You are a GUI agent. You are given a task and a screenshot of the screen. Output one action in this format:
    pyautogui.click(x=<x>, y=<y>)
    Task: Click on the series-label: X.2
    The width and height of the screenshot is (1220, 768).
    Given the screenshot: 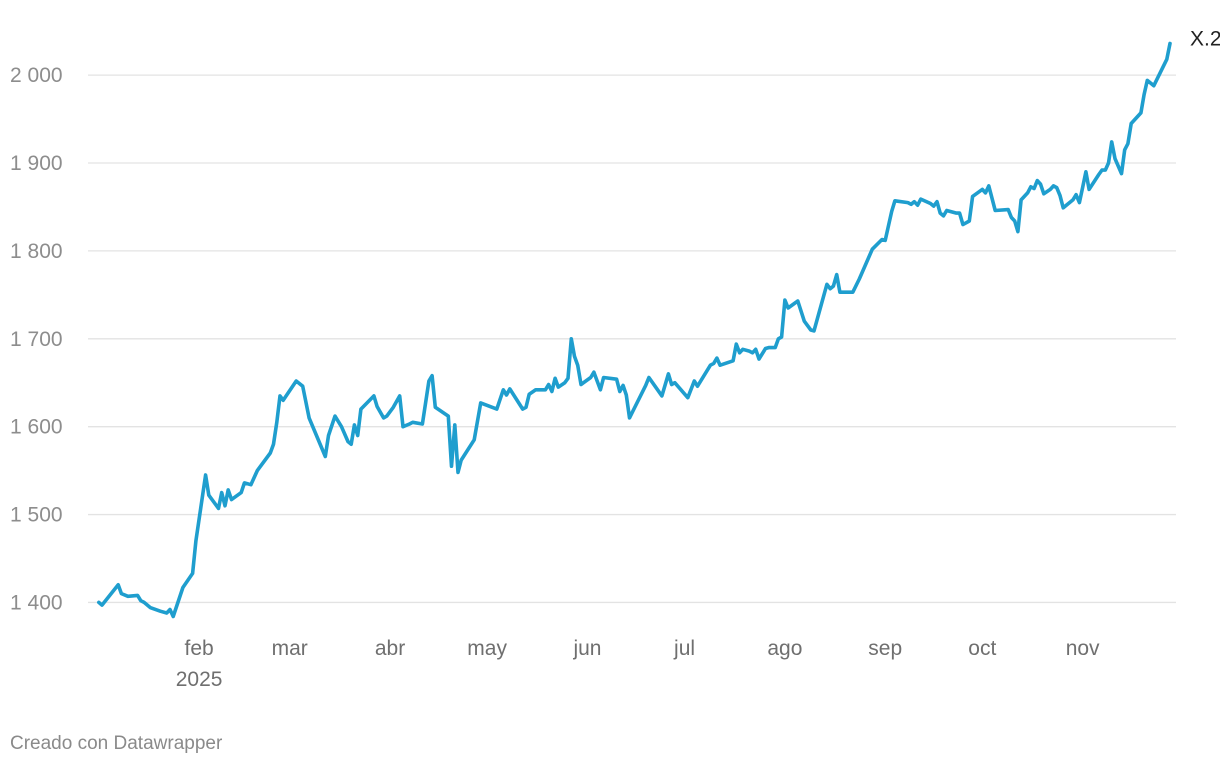 What is the action you would take?
    pyautogui.click(x=1205, y=39)
    